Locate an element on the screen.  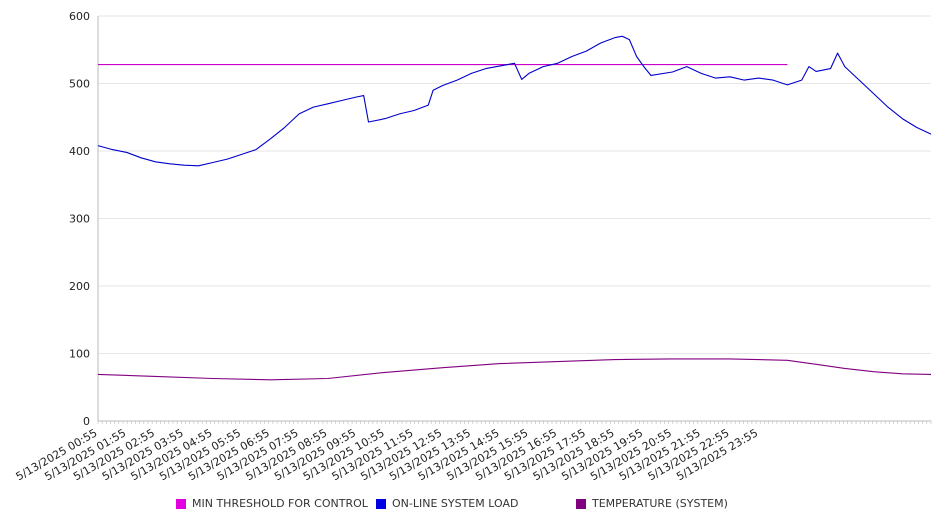
legend-item-temperature: TEMPERATURE (SYSTEM) is located at coordinates (652, 503).